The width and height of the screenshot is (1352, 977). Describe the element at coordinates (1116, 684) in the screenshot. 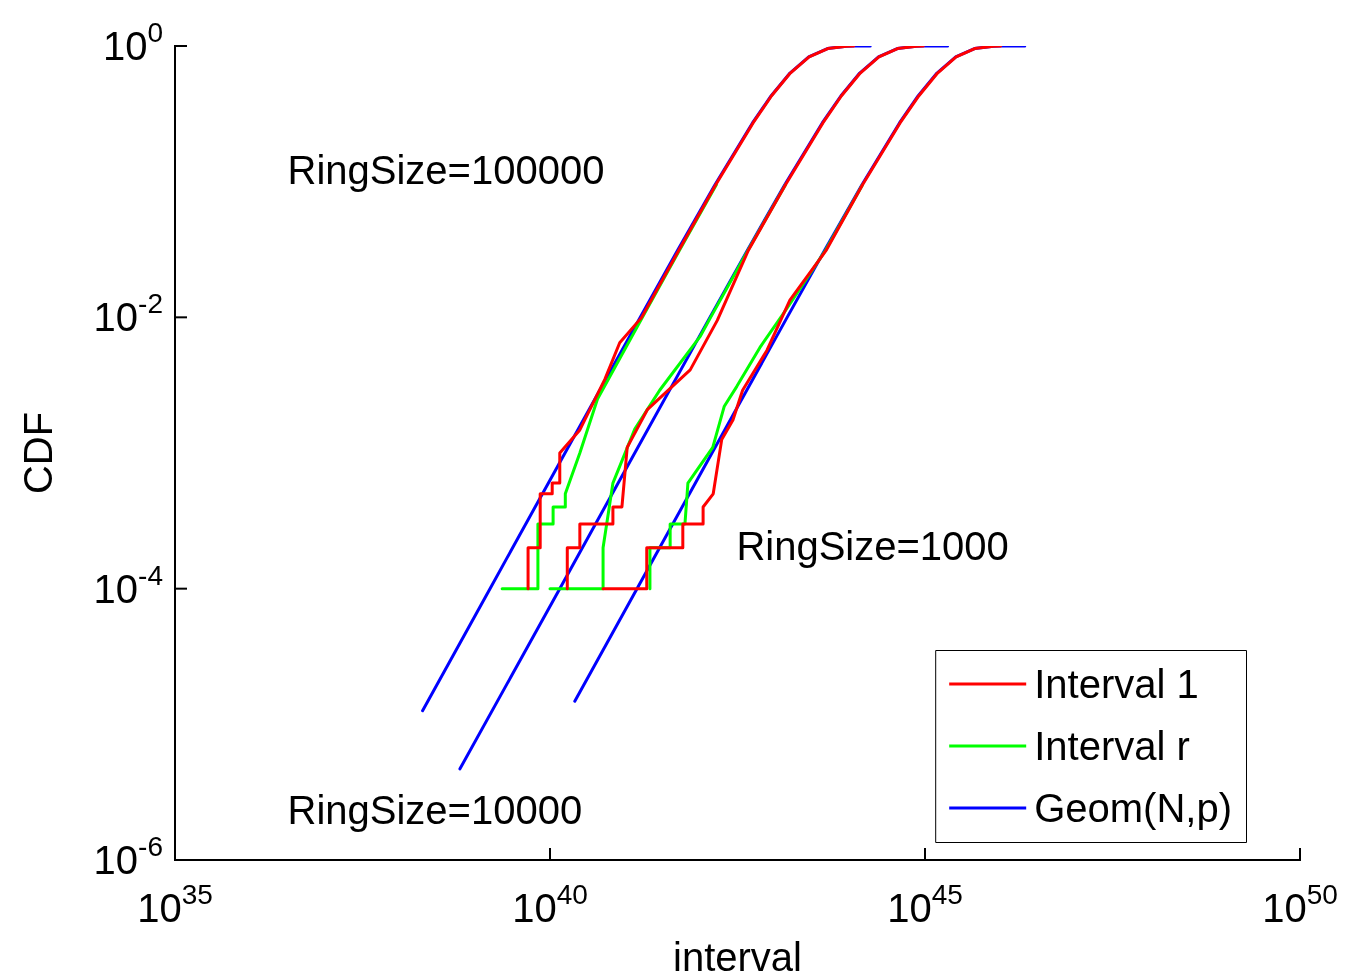

I see `legend-label: Interval 1` at that location.